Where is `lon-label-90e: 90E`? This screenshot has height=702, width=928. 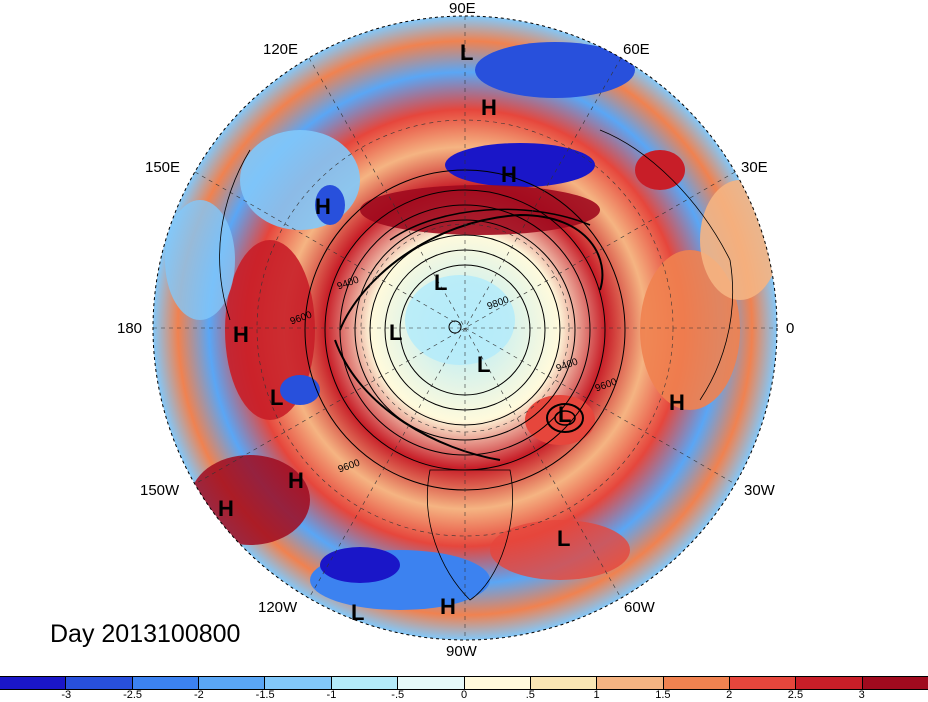
lon-label-90e: 90E is located at coordinates (462, 8).